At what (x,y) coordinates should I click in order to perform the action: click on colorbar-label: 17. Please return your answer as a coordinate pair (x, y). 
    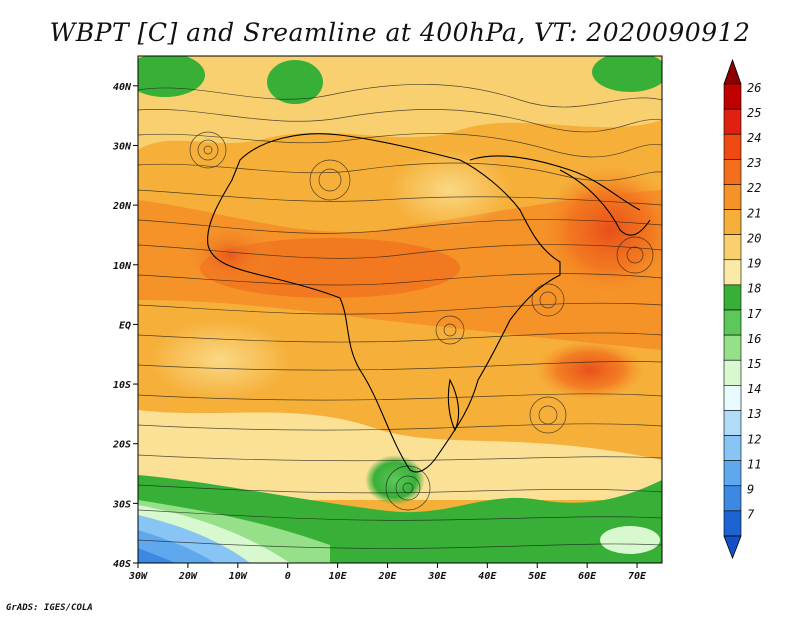
    Looking at the image, I should click on (754, 314).